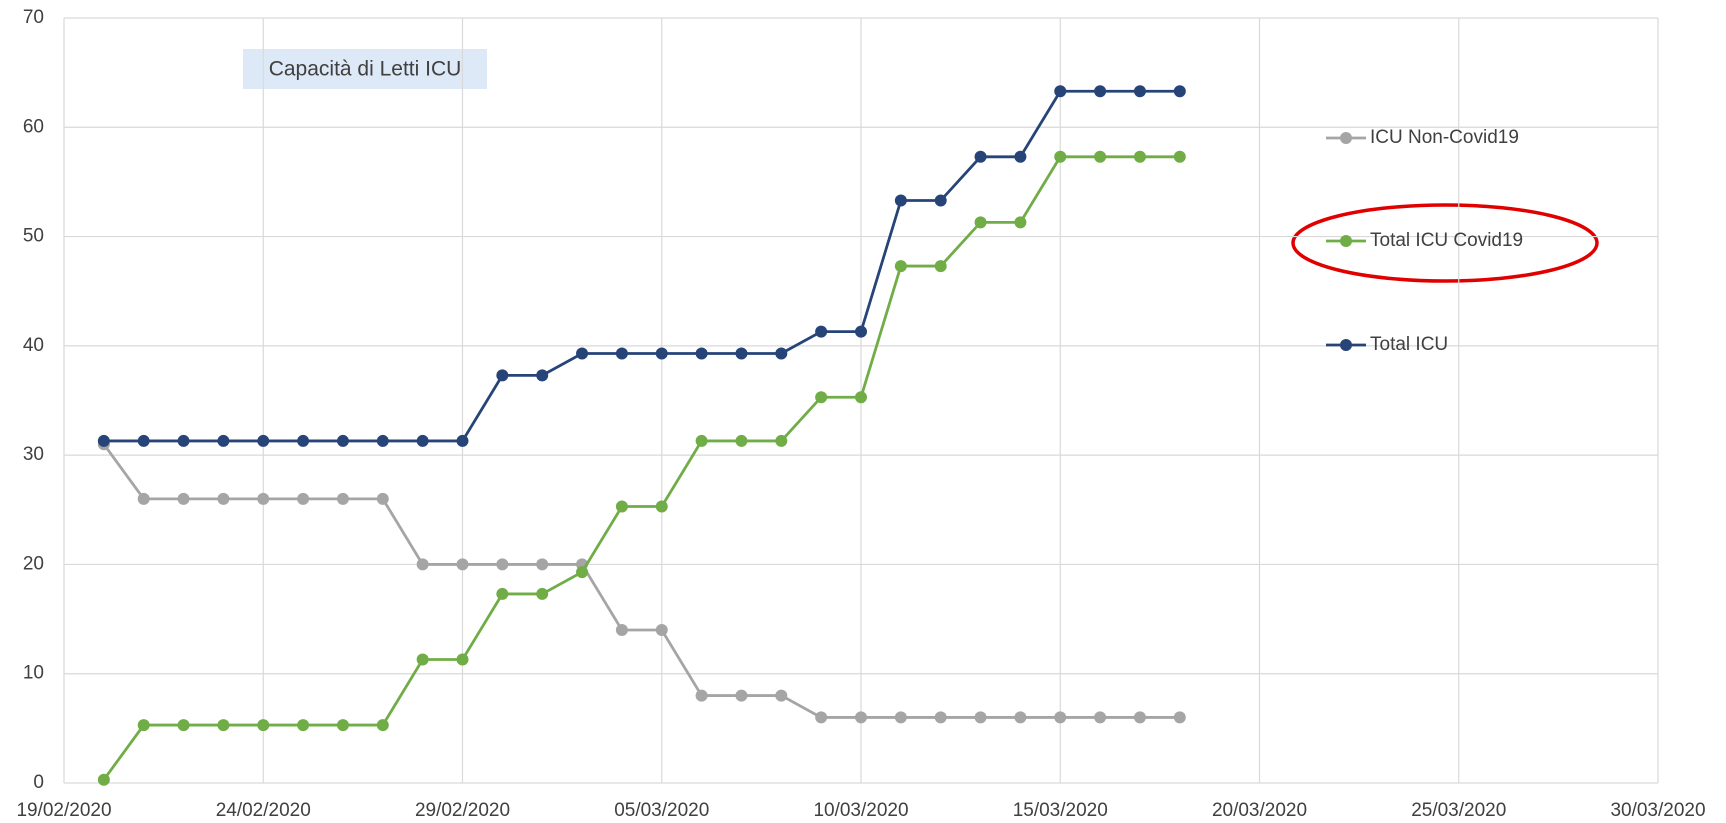 This screenshot has width=1726, height=823. I want to click on y-tick-label: 60, so click(33, 126).